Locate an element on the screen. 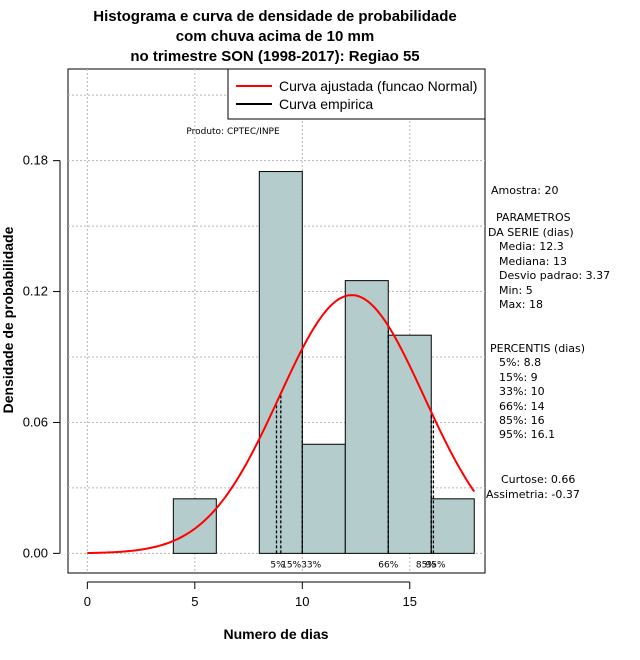 The width and height of the screenshot is (640, 660). percentile-label: 95% is located at coordinates (436, 565).